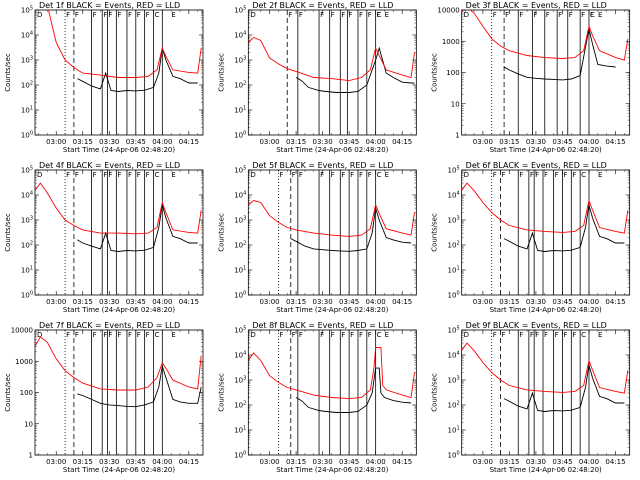 The height and width of the screenshot is (480, 640). Describe the element at coordinates (455, 104) in the screenshot. I see `y-tick-label: 10` at that location.